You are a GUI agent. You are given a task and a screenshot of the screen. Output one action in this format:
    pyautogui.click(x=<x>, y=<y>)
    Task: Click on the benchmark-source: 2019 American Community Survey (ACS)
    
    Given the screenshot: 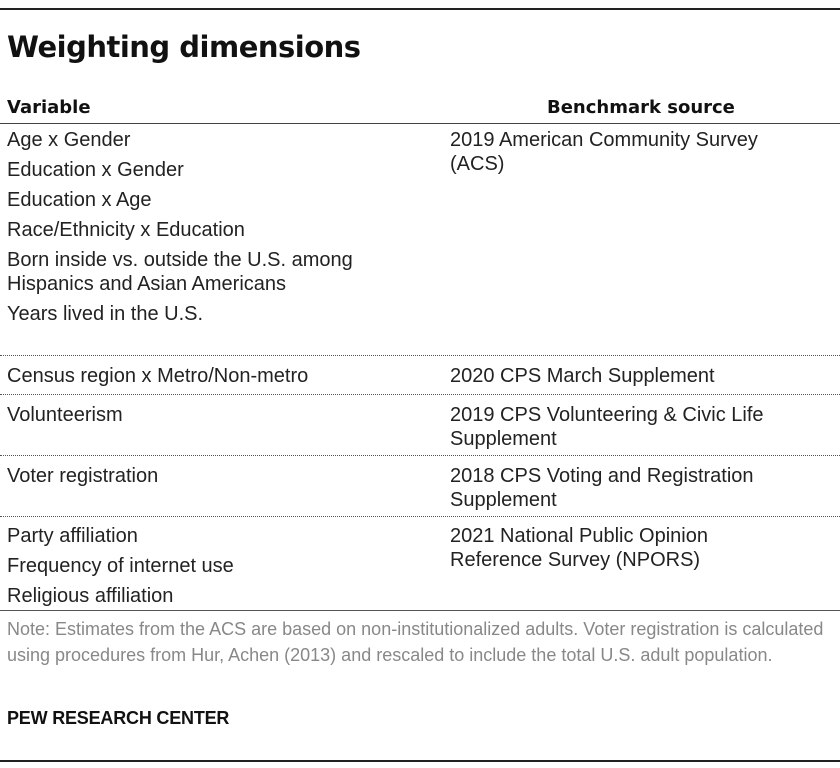 What is the action you would take?
    pyautogui.click(x=604, y=152)
    